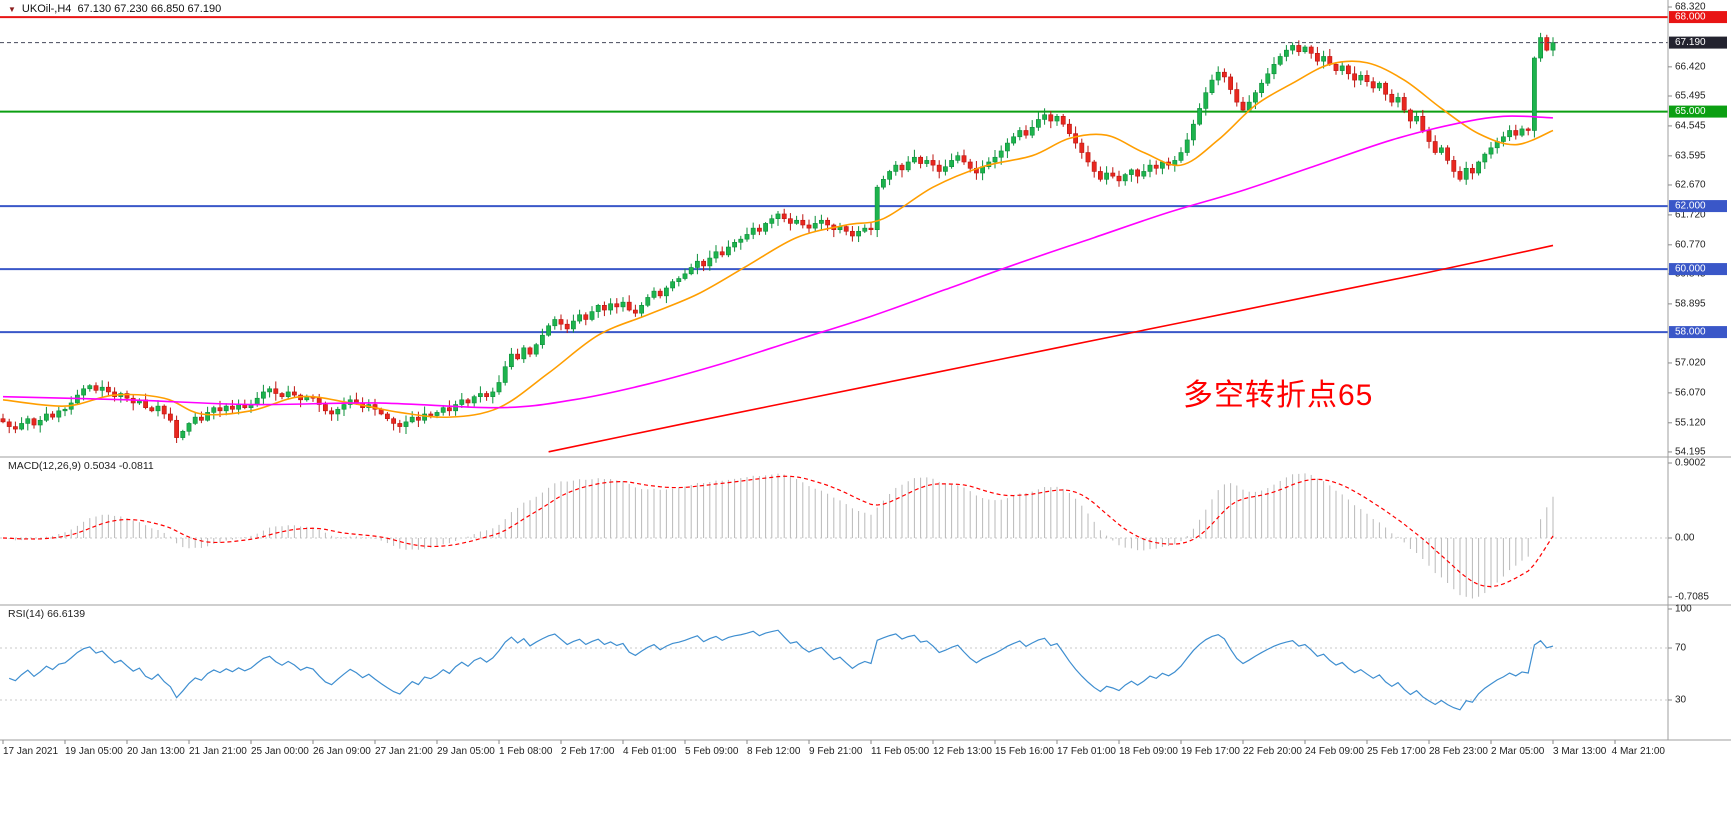 This screenshot has height=839, width=1731. What do you see at coordinates (836, 751) in the screenshot?
I see `x-axis-label: 9 Feb 21:00` at bounding box center [836, 751].